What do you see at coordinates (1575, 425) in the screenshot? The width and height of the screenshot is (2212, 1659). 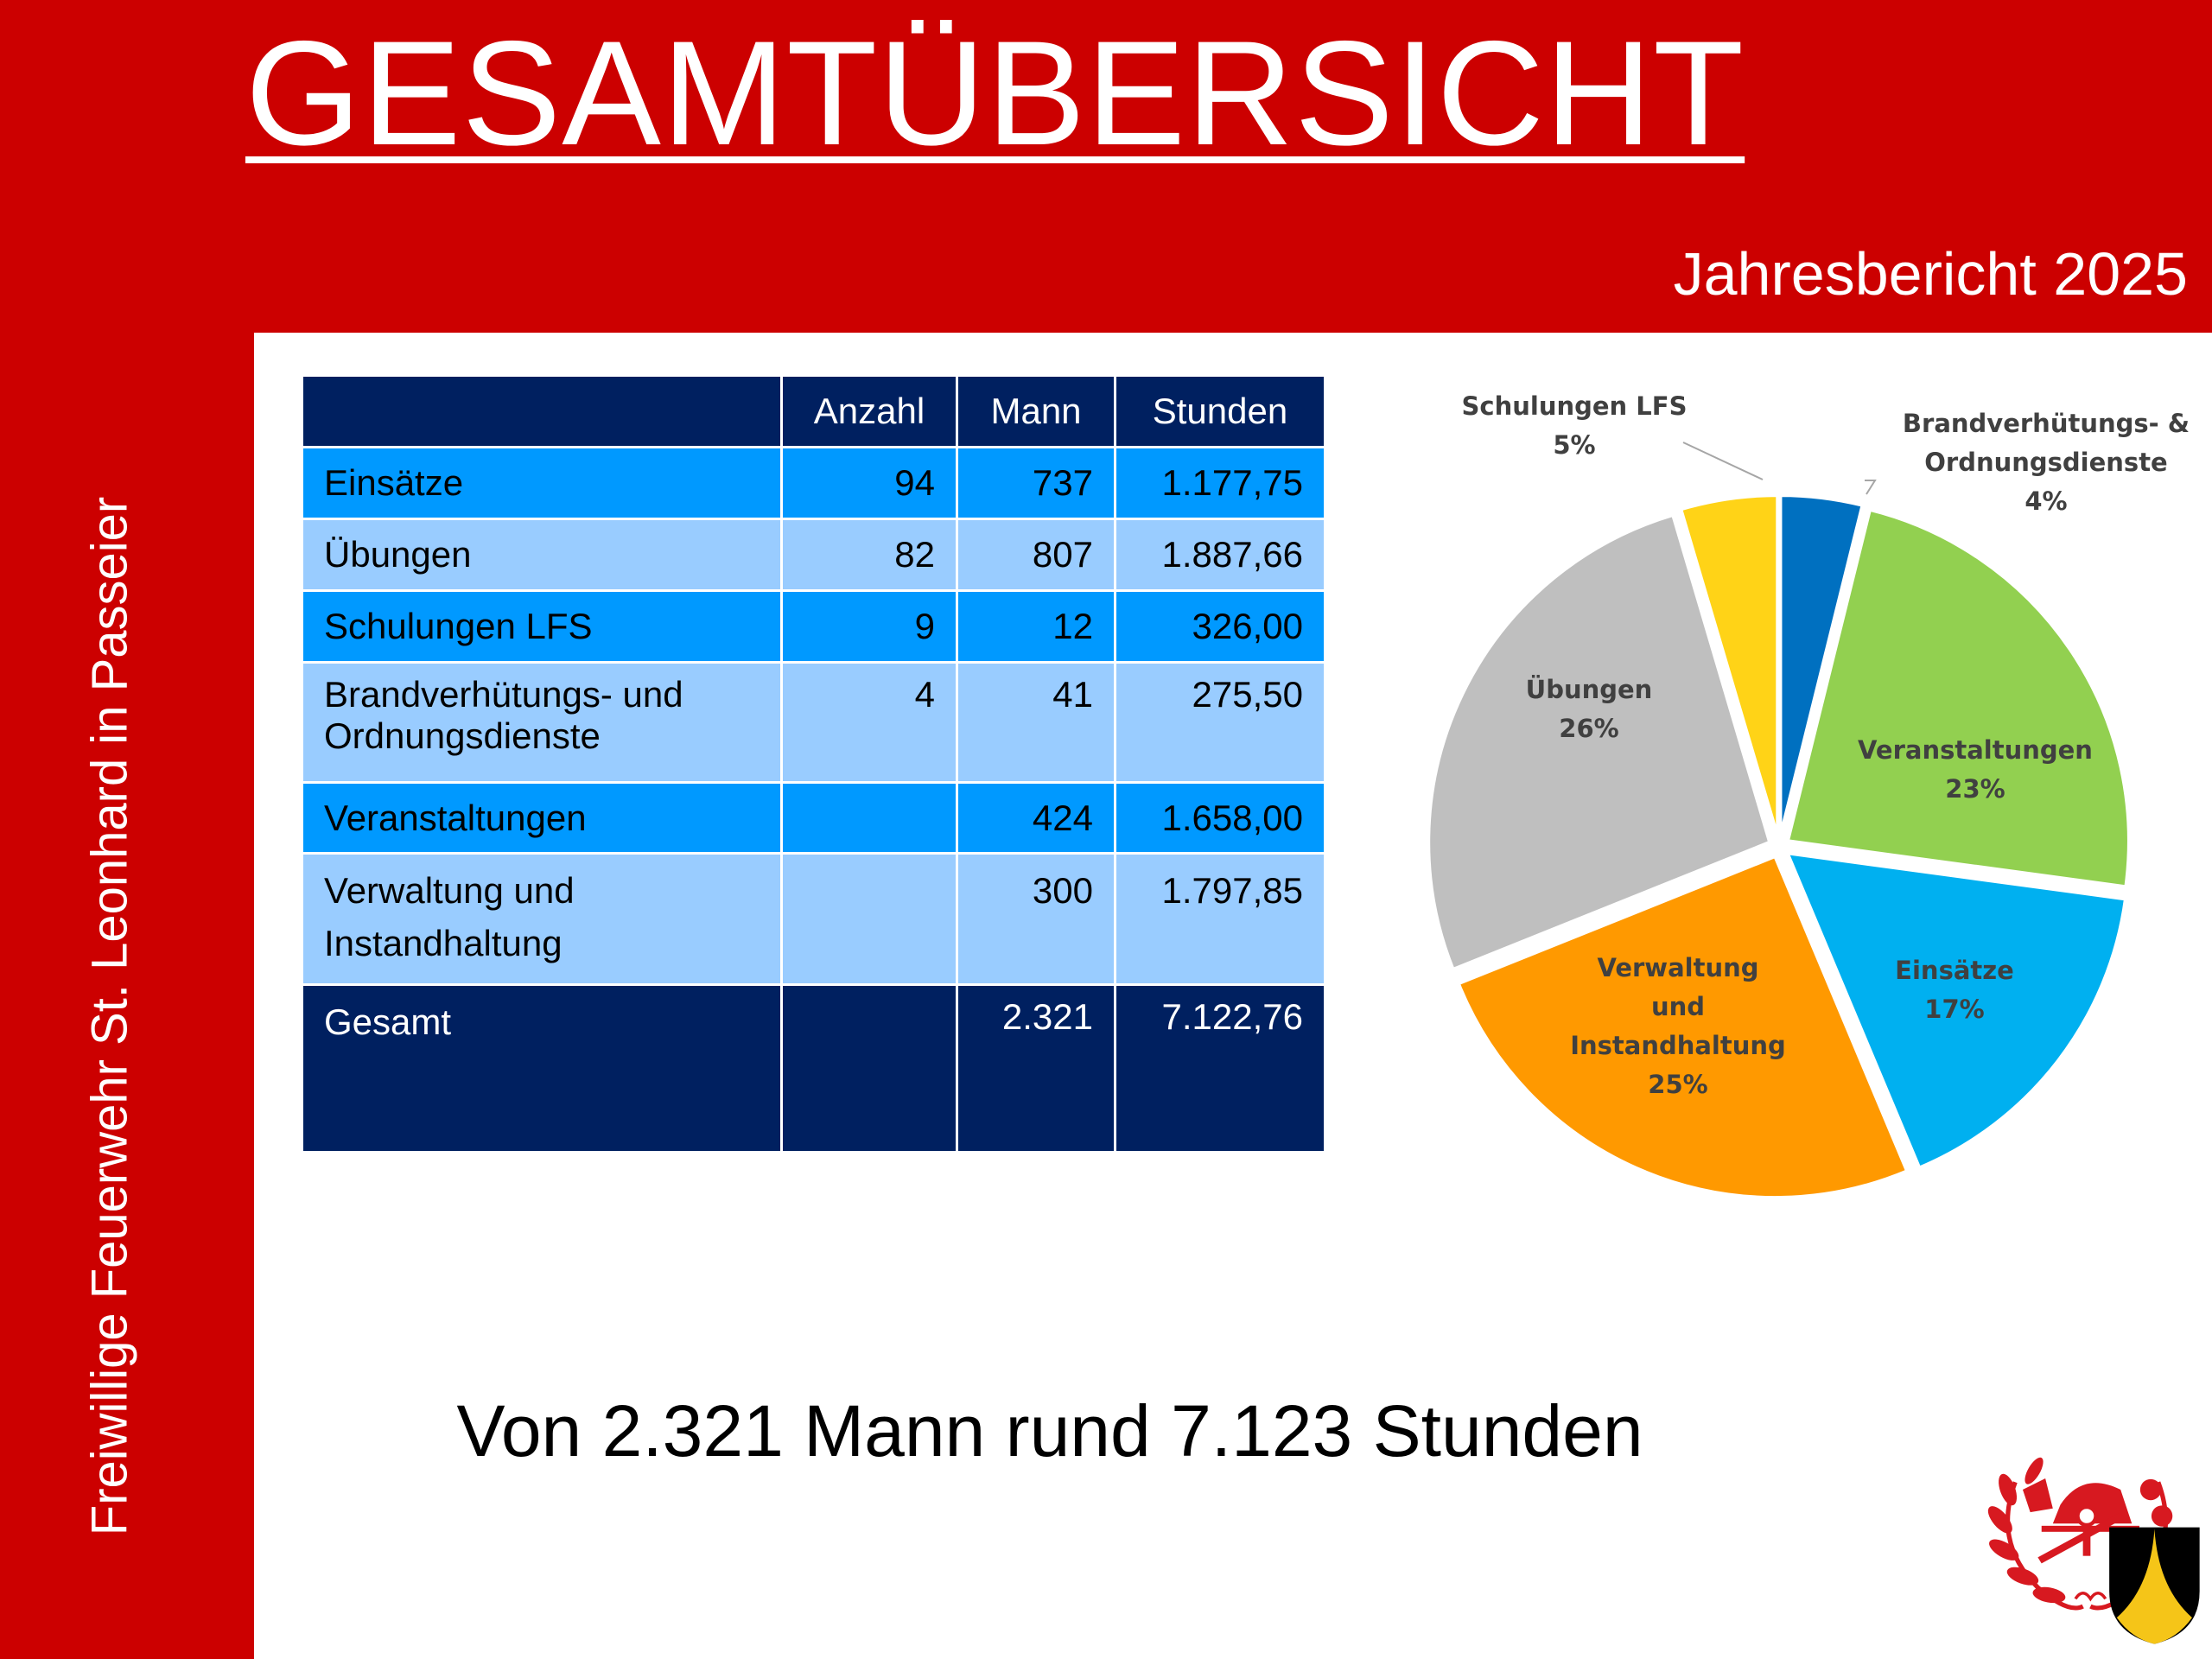 I see `pie-label: Schulungen LFS 5%` at bounding box center [1575, 425].